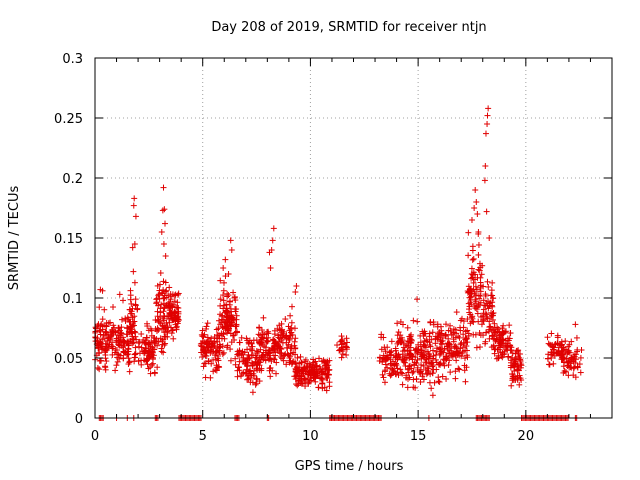 The image size is (640, 480). I want to click on x-axis-label: GPS time / hours, so click(349, 466).